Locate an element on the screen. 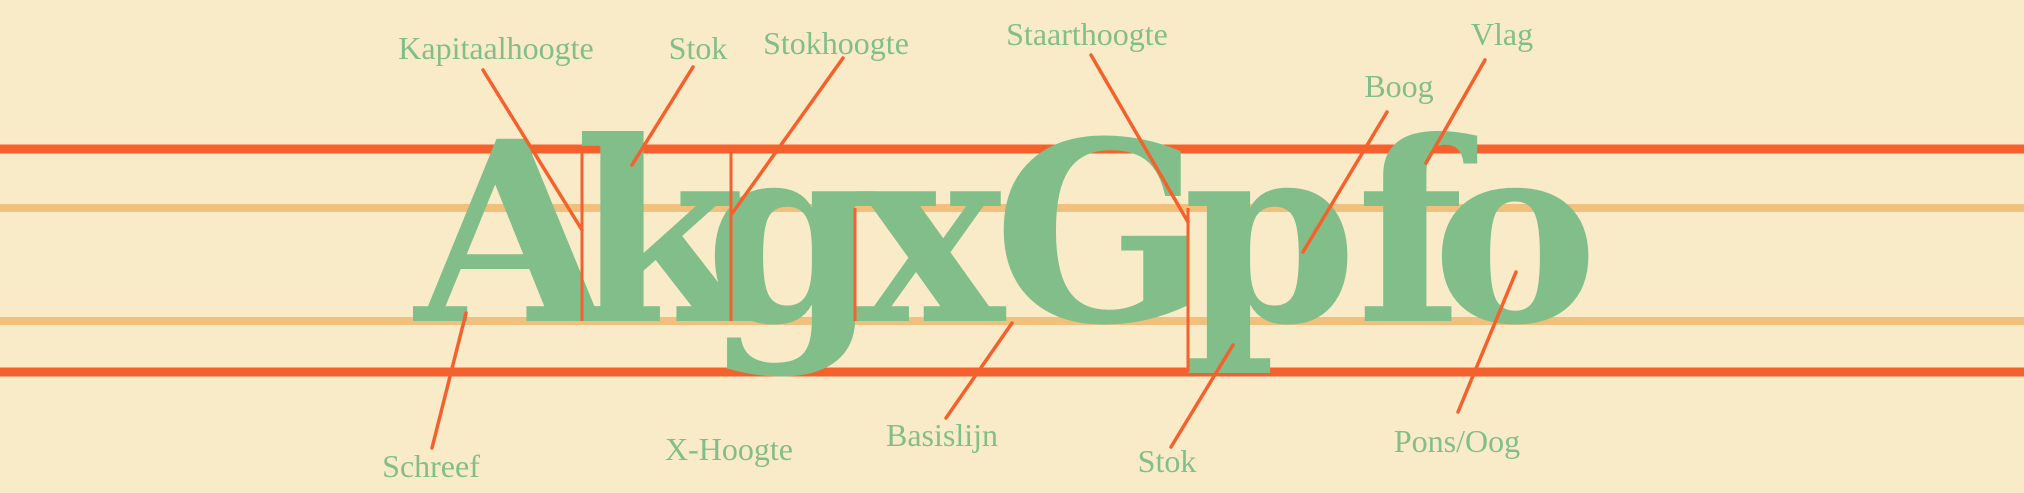 The image size is (2024, 493). glyph-o: o is located at coordinates (1515, 233).